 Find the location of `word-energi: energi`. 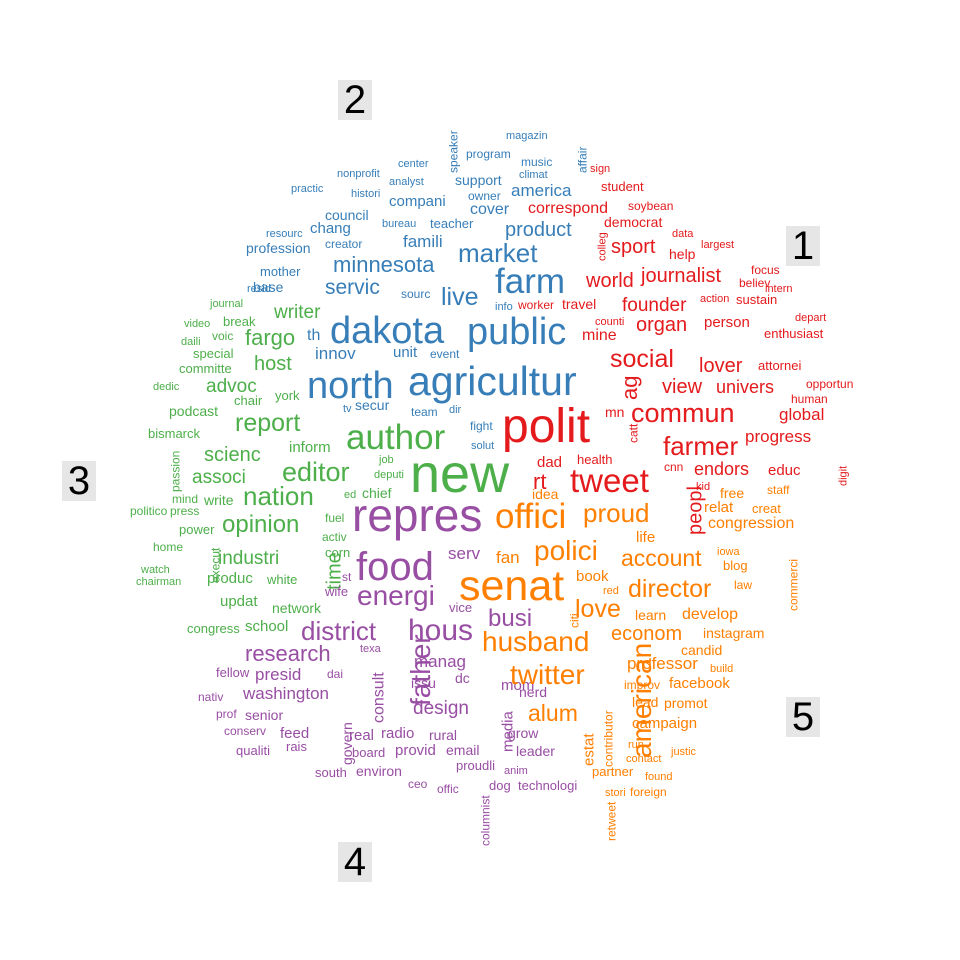

word-energi: energi is located at coordinates (396, 595).